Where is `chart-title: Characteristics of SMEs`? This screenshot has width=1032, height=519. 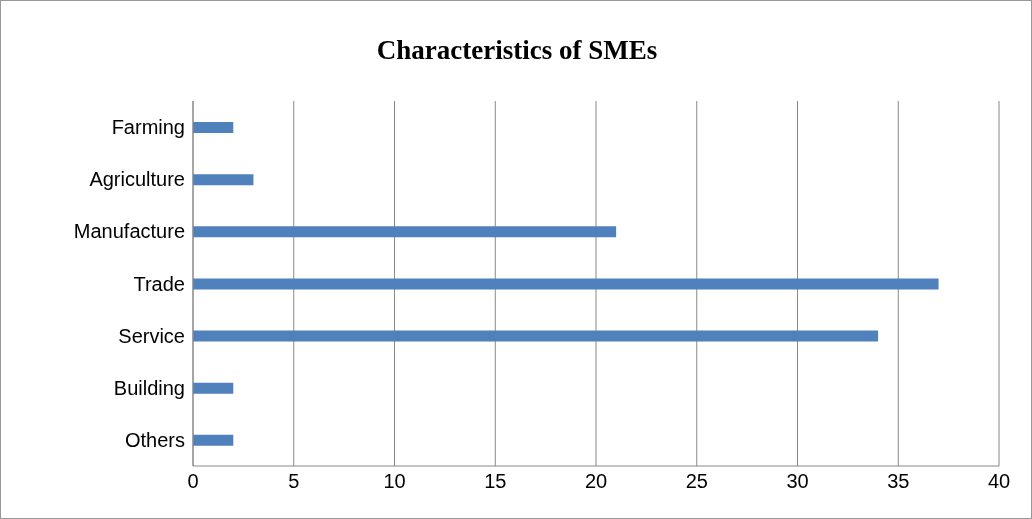 chart-title: Characteristics of SMEs is located at coordinates (517, 50).